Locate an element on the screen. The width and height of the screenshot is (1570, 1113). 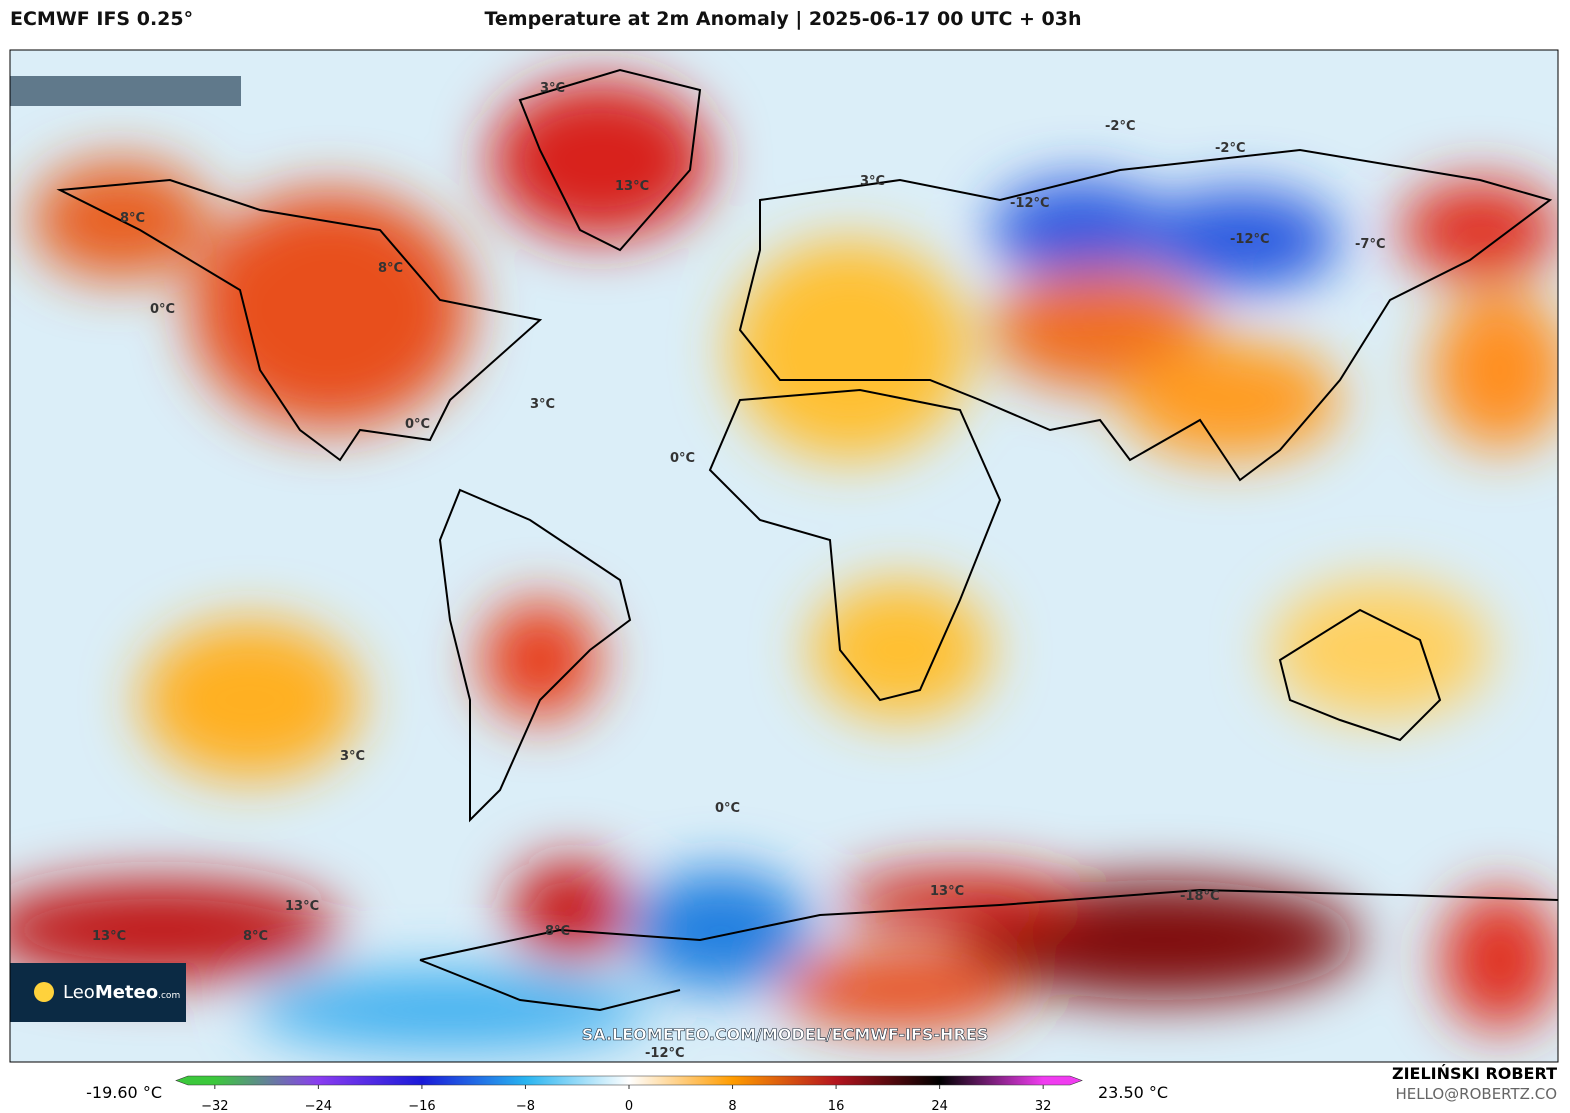
colorbar-tick-label: 0 is located at coordinates (629, 1106).